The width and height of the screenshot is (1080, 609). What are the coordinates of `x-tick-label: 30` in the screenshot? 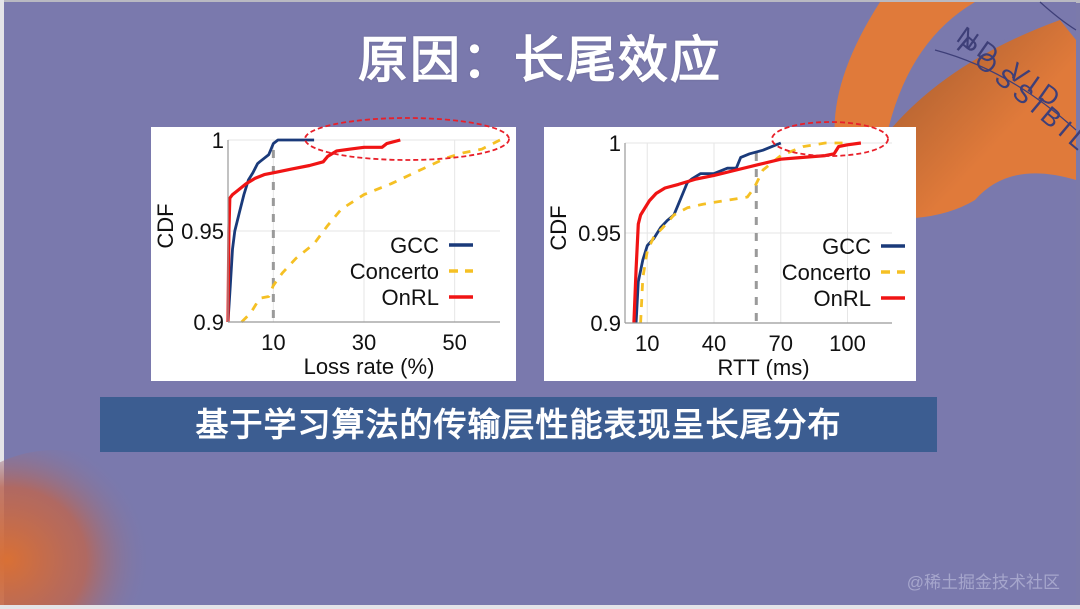 It's located at (364, 342).